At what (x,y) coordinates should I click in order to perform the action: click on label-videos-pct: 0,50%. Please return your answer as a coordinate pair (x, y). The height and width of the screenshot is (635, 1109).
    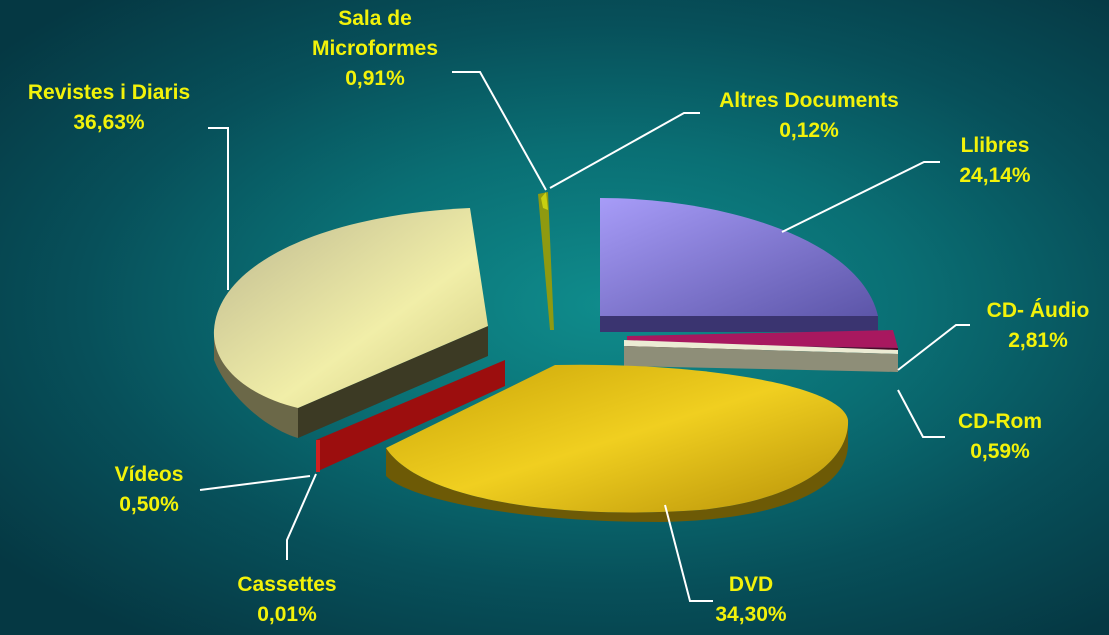
    Looking at the image, I should click on (149, 504).